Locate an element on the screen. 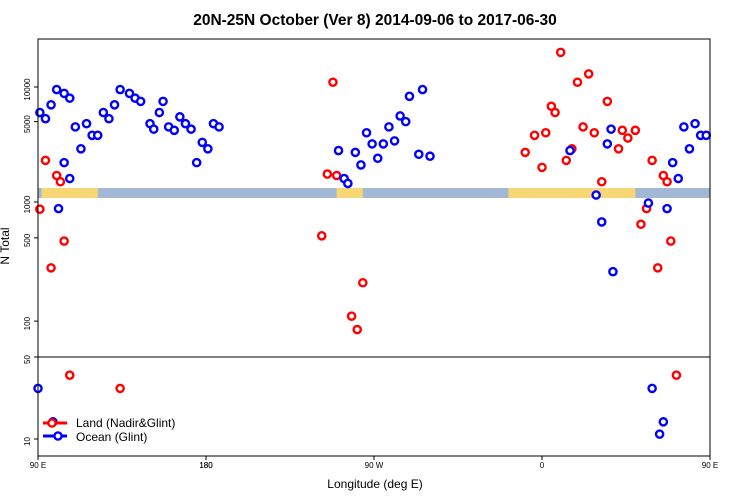  y-tick-label: 10000 is located at coordinates (27, 89).